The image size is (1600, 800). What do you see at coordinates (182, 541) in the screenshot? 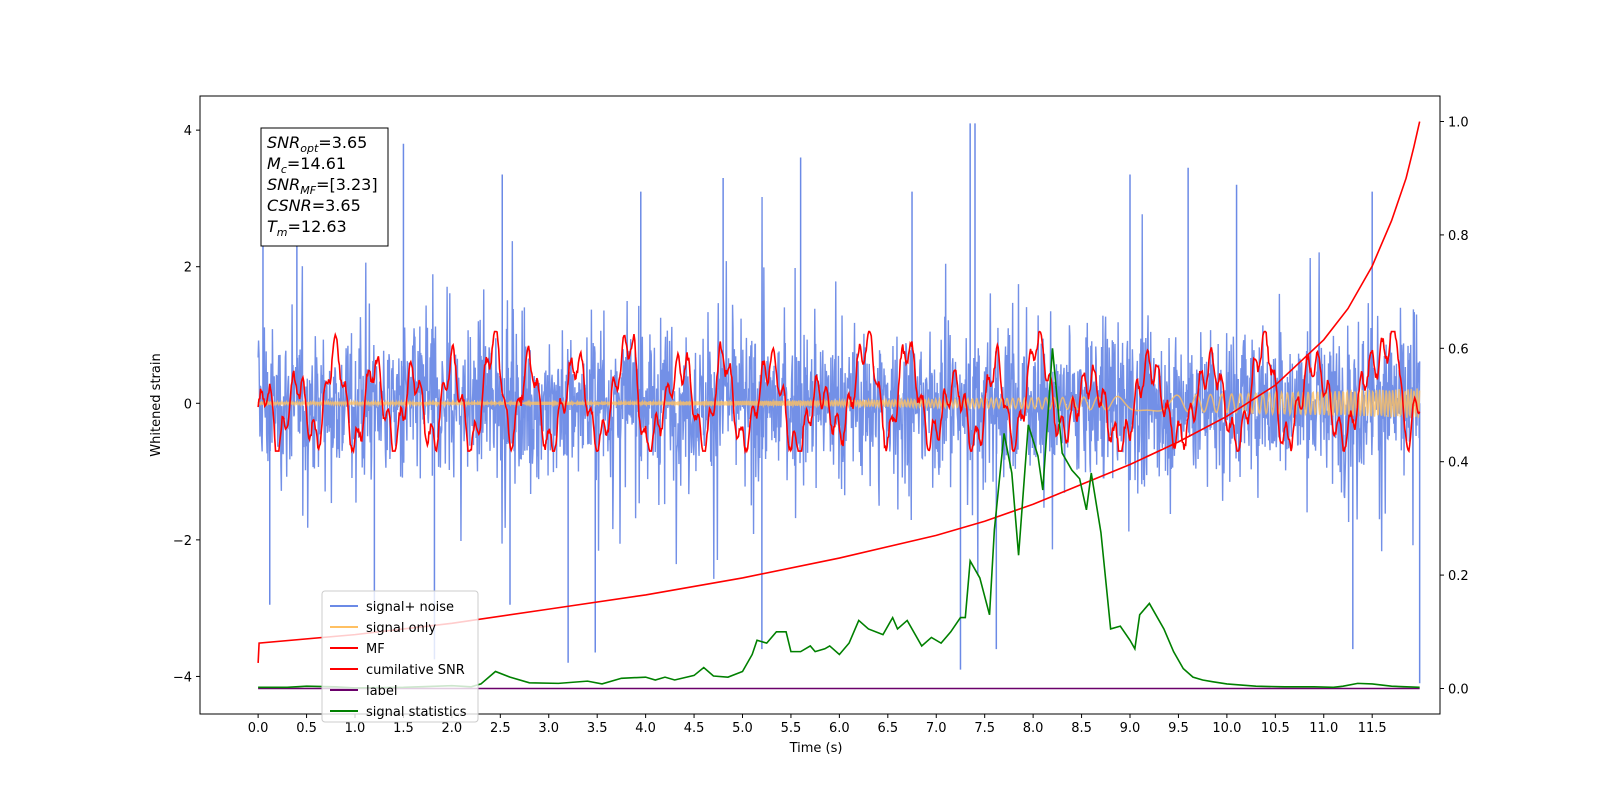
I see `y-tick-label: −2` at bounding box center [182, 541].